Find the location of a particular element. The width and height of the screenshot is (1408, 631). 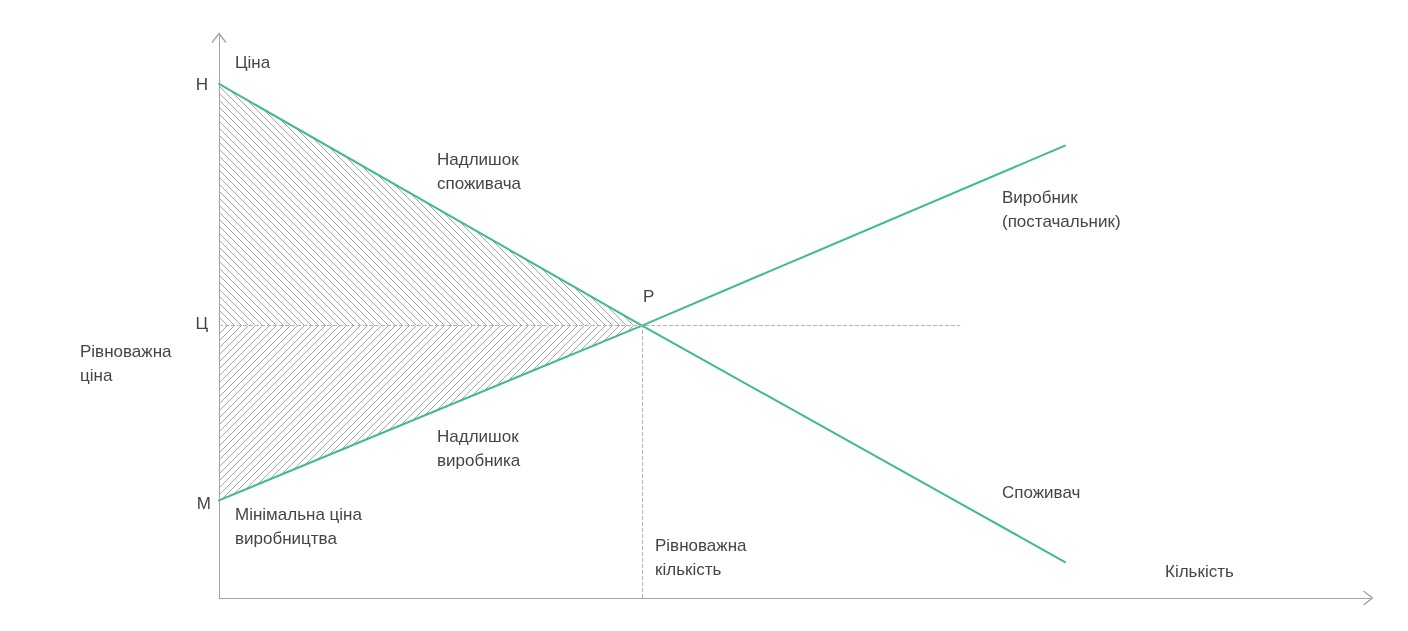

text: М is located at coordinates (203, 503).